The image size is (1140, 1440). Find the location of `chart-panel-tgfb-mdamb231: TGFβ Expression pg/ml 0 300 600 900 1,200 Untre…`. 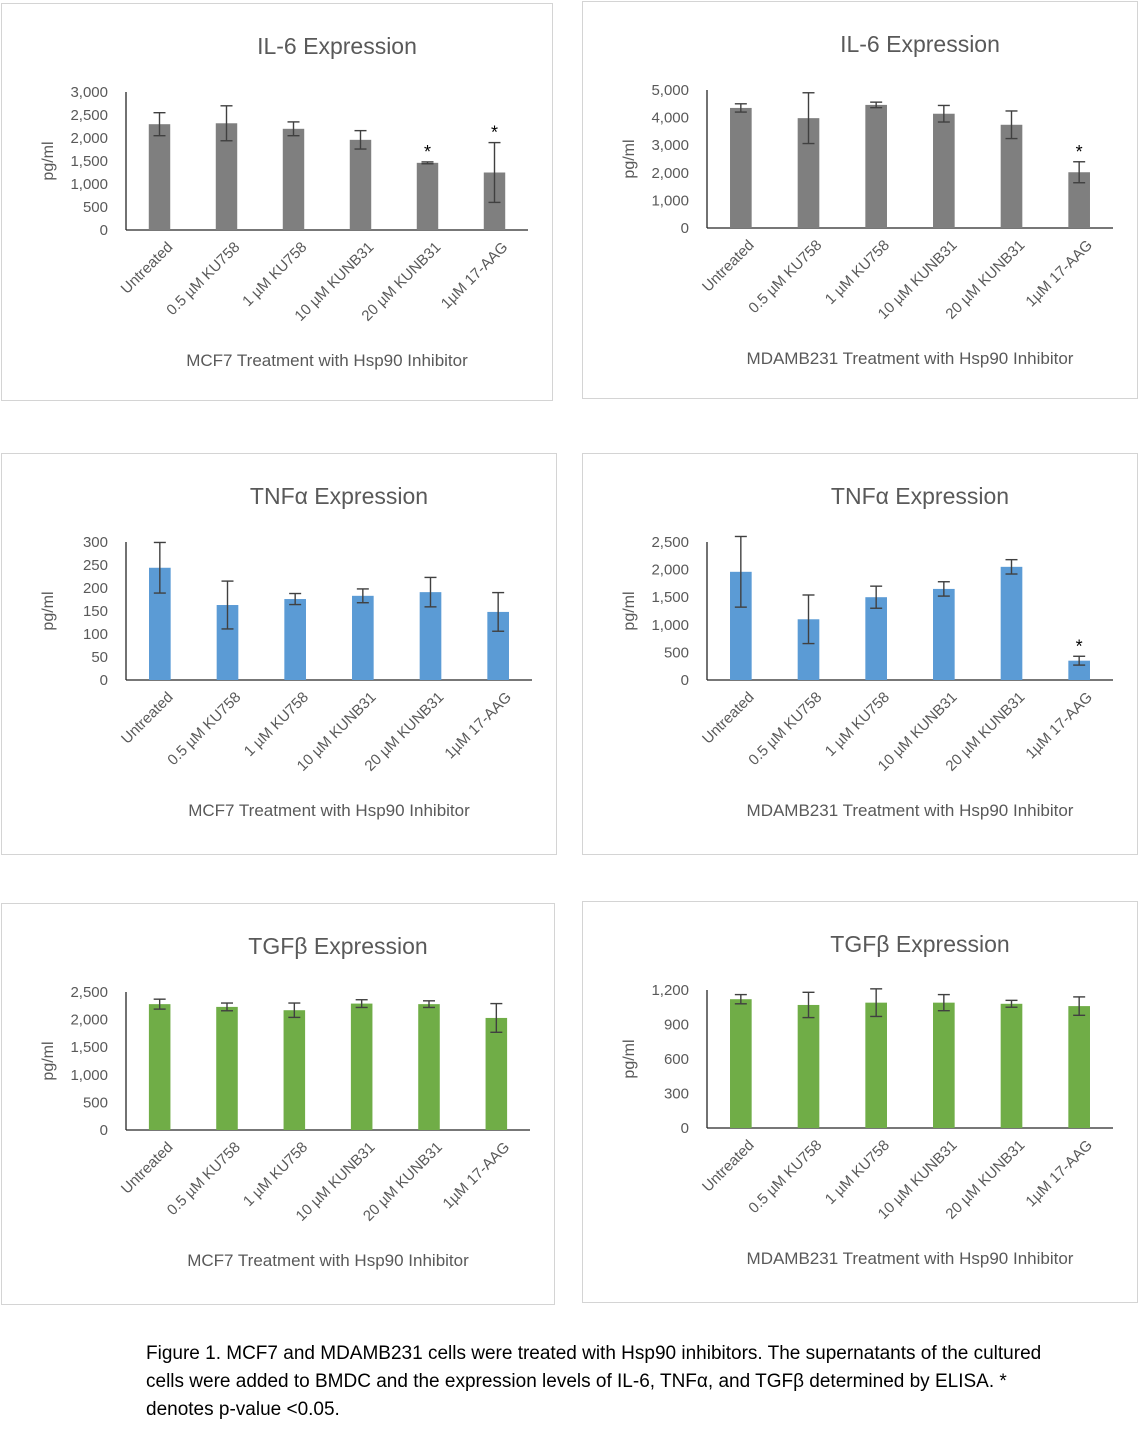

chart-panel-tgfb-mdamb231: TGFβ Expression pg/ml 0 300 600 900 1,200 Untre… is located at coordinates (860, 1102).